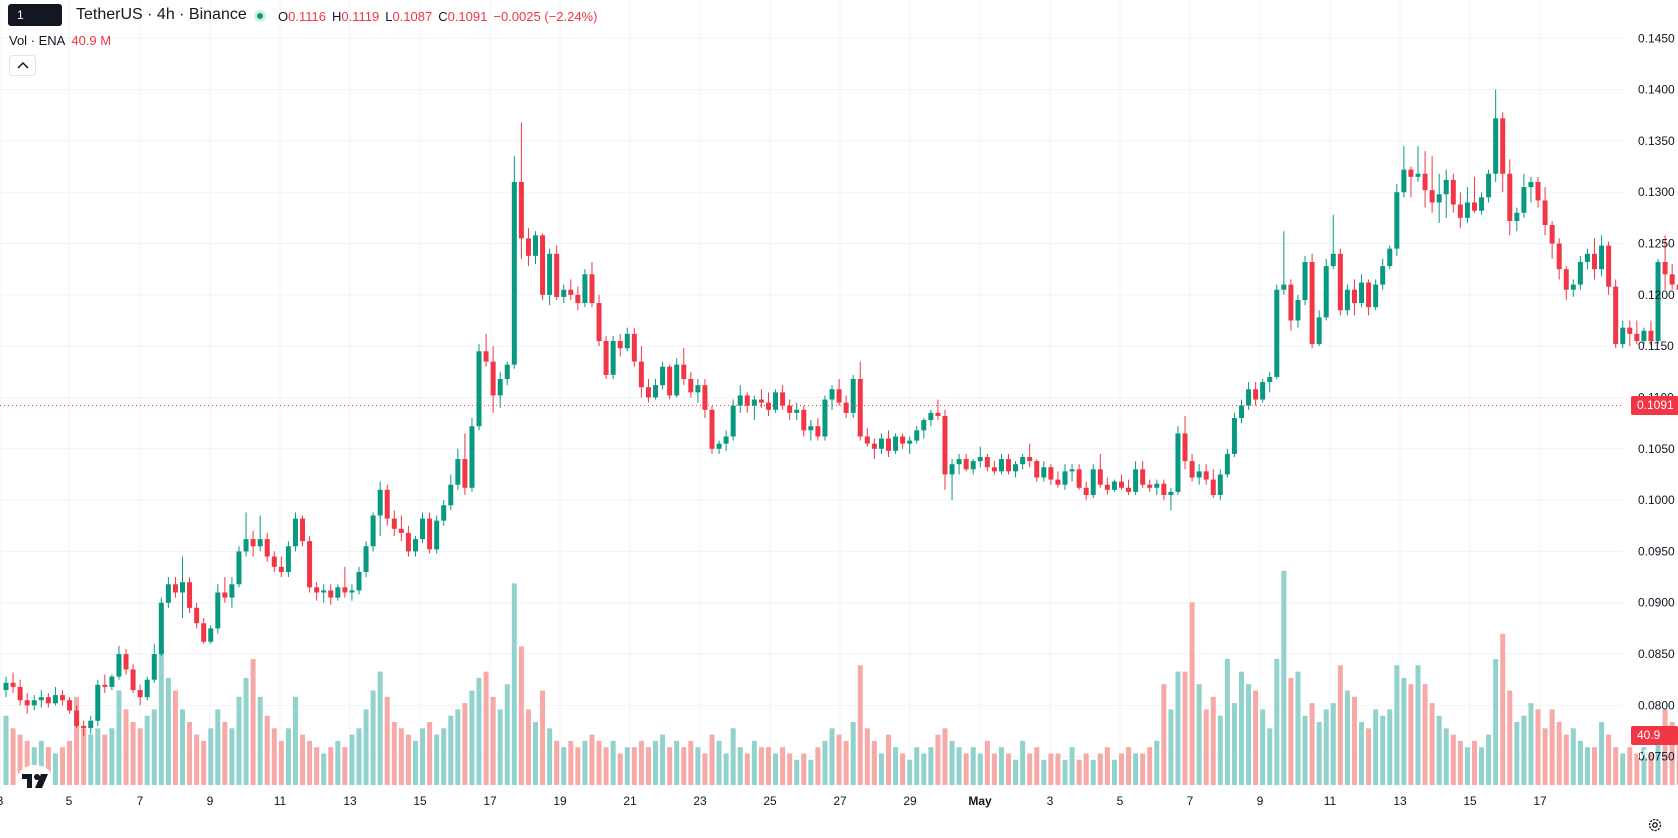 This screenshot has width=1678, height=838. What do you see at coordinates (283, 16) in the screenshot?
I see `open-label: O` at bounding box center [283, 16].